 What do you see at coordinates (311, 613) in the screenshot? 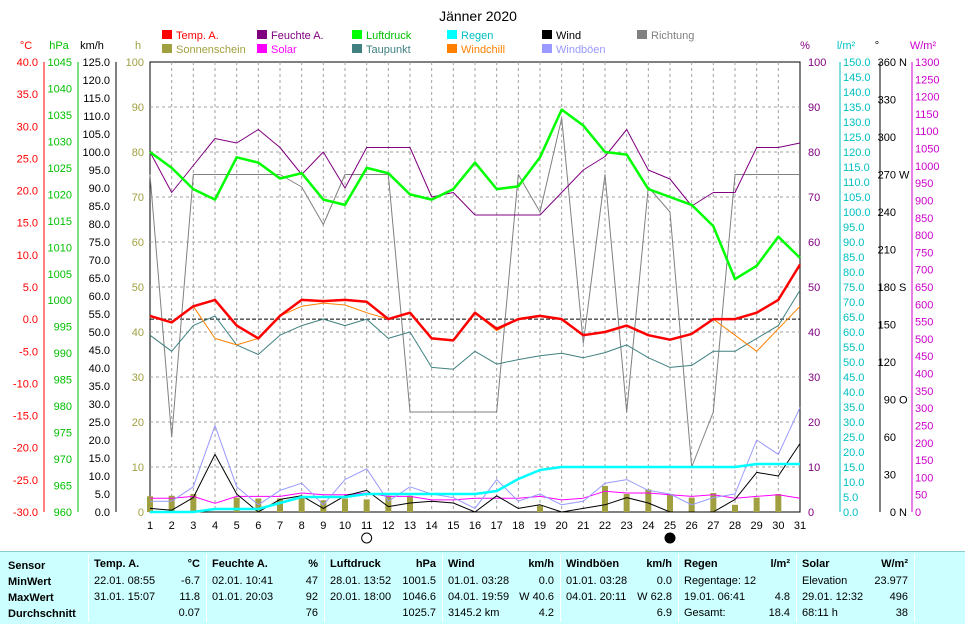
I see `feuchte-avg: 76` at bounding box center [311, 613].